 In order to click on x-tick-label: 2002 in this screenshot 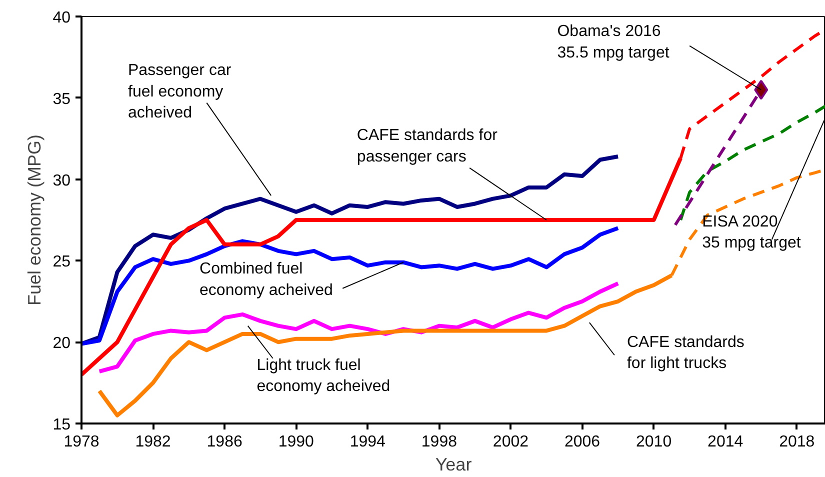, I will do `click(510, 442)`.